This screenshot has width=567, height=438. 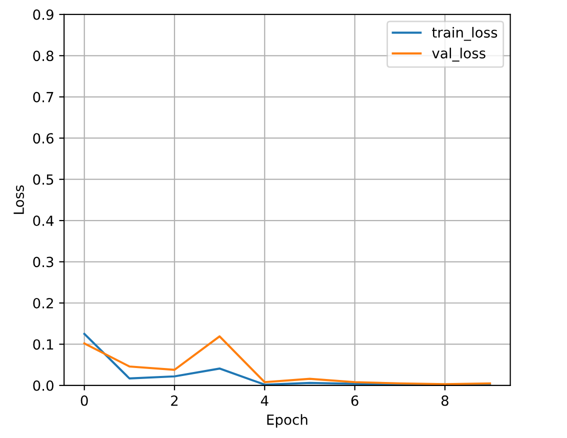 What do you see at coordinates (43, 221) in the screenshot?
I see `y-tick-label: 0.4` at bounding box center [43, 221].